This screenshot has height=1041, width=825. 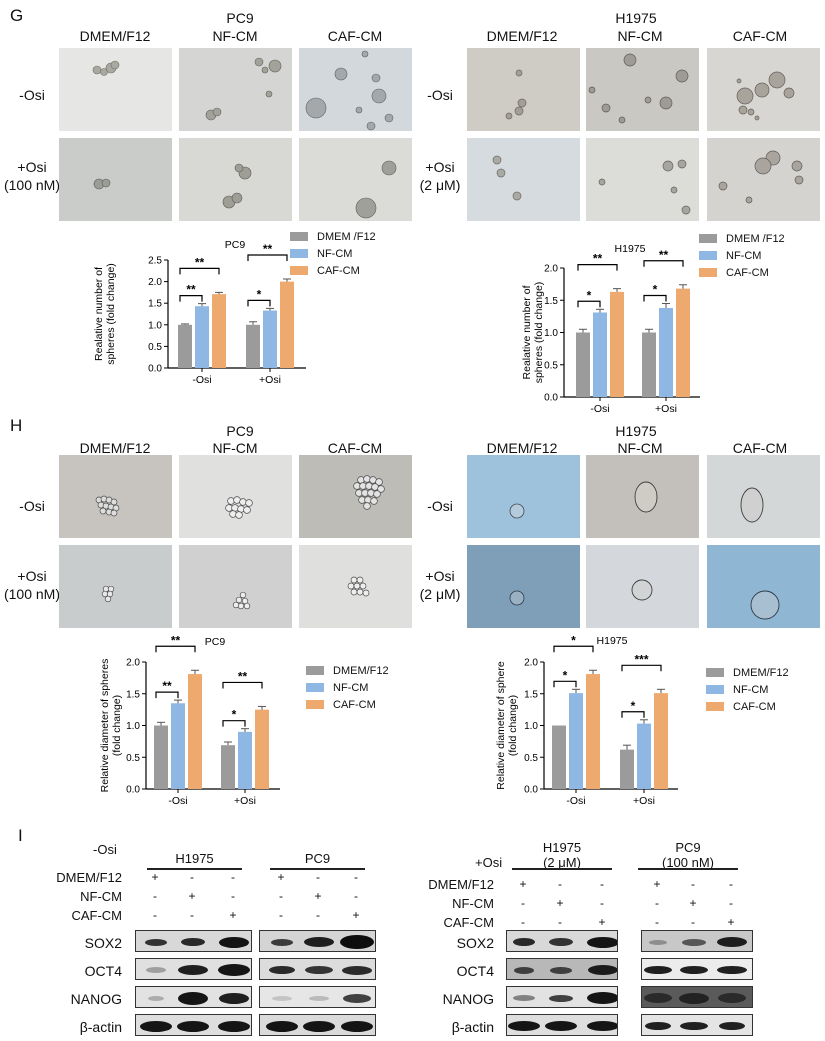 What do you see at coordinates (742, 238) in the screenshot?
I see `legend-item: DMEM /F12` at bounding box center [742, 238].